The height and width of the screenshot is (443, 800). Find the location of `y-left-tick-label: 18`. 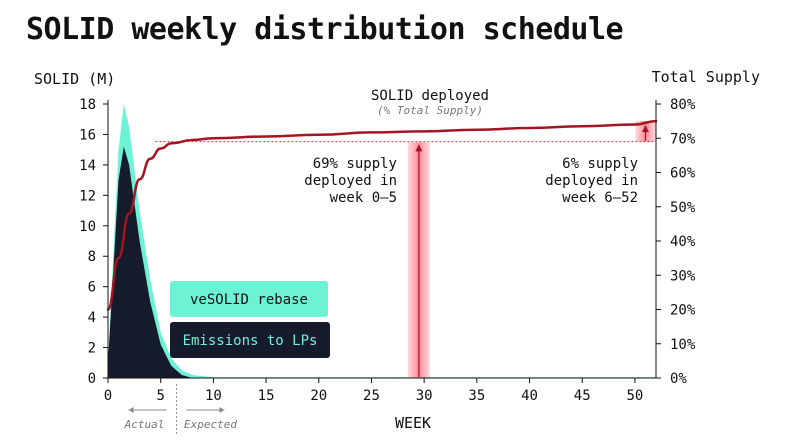

y-left-tick-label: 18 is located at coordinates (87, 105).